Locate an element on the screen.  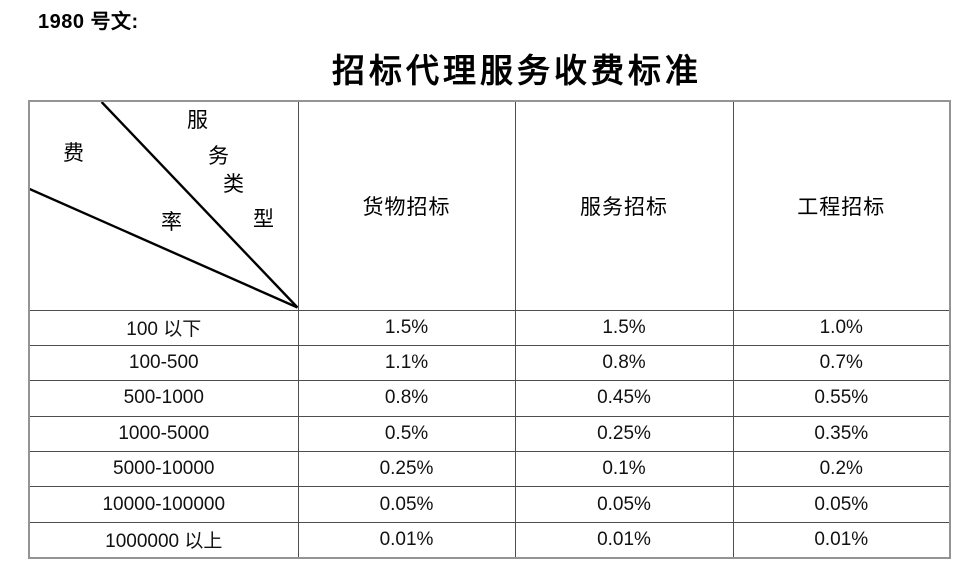
diagonal-line-lower is located at coordinates (163, 248).